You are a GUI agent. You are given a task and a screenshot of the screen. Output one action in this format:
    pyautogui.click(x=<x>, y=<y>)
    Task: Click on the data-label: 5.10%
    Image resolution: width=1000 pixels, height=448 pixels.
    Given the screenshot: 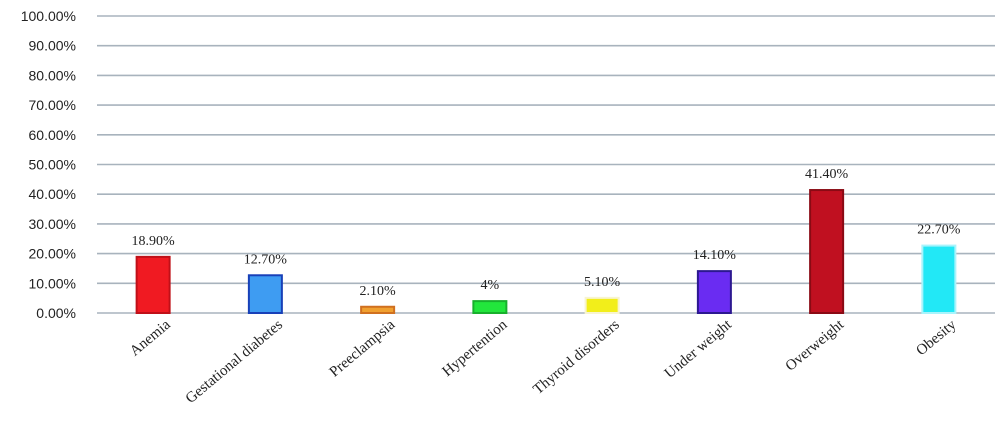 What is the action you would take?
    pyautogui.click(x=602, y=282)
    